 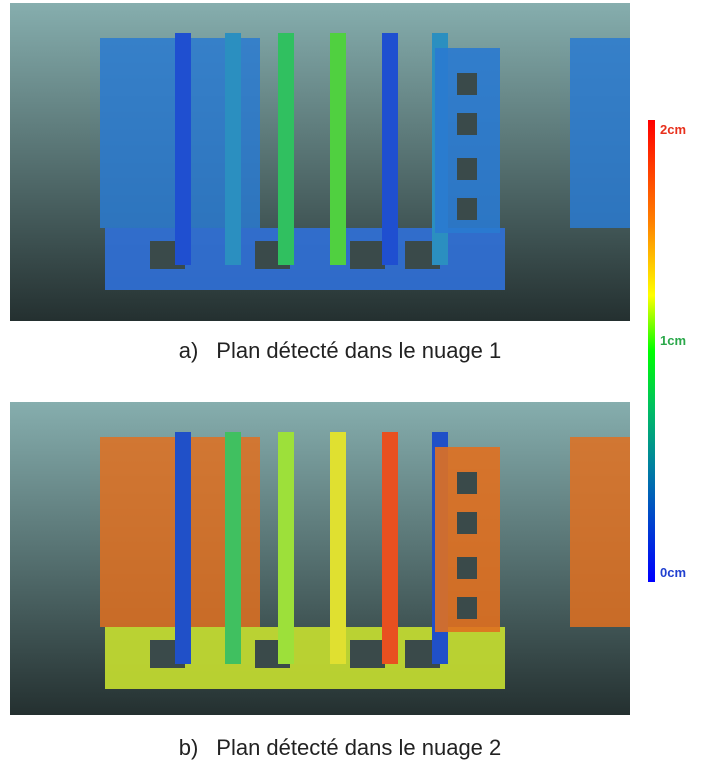 I want to click on caption: b) Plan détecté dans le nuage 2, so click(x=340, y=748).